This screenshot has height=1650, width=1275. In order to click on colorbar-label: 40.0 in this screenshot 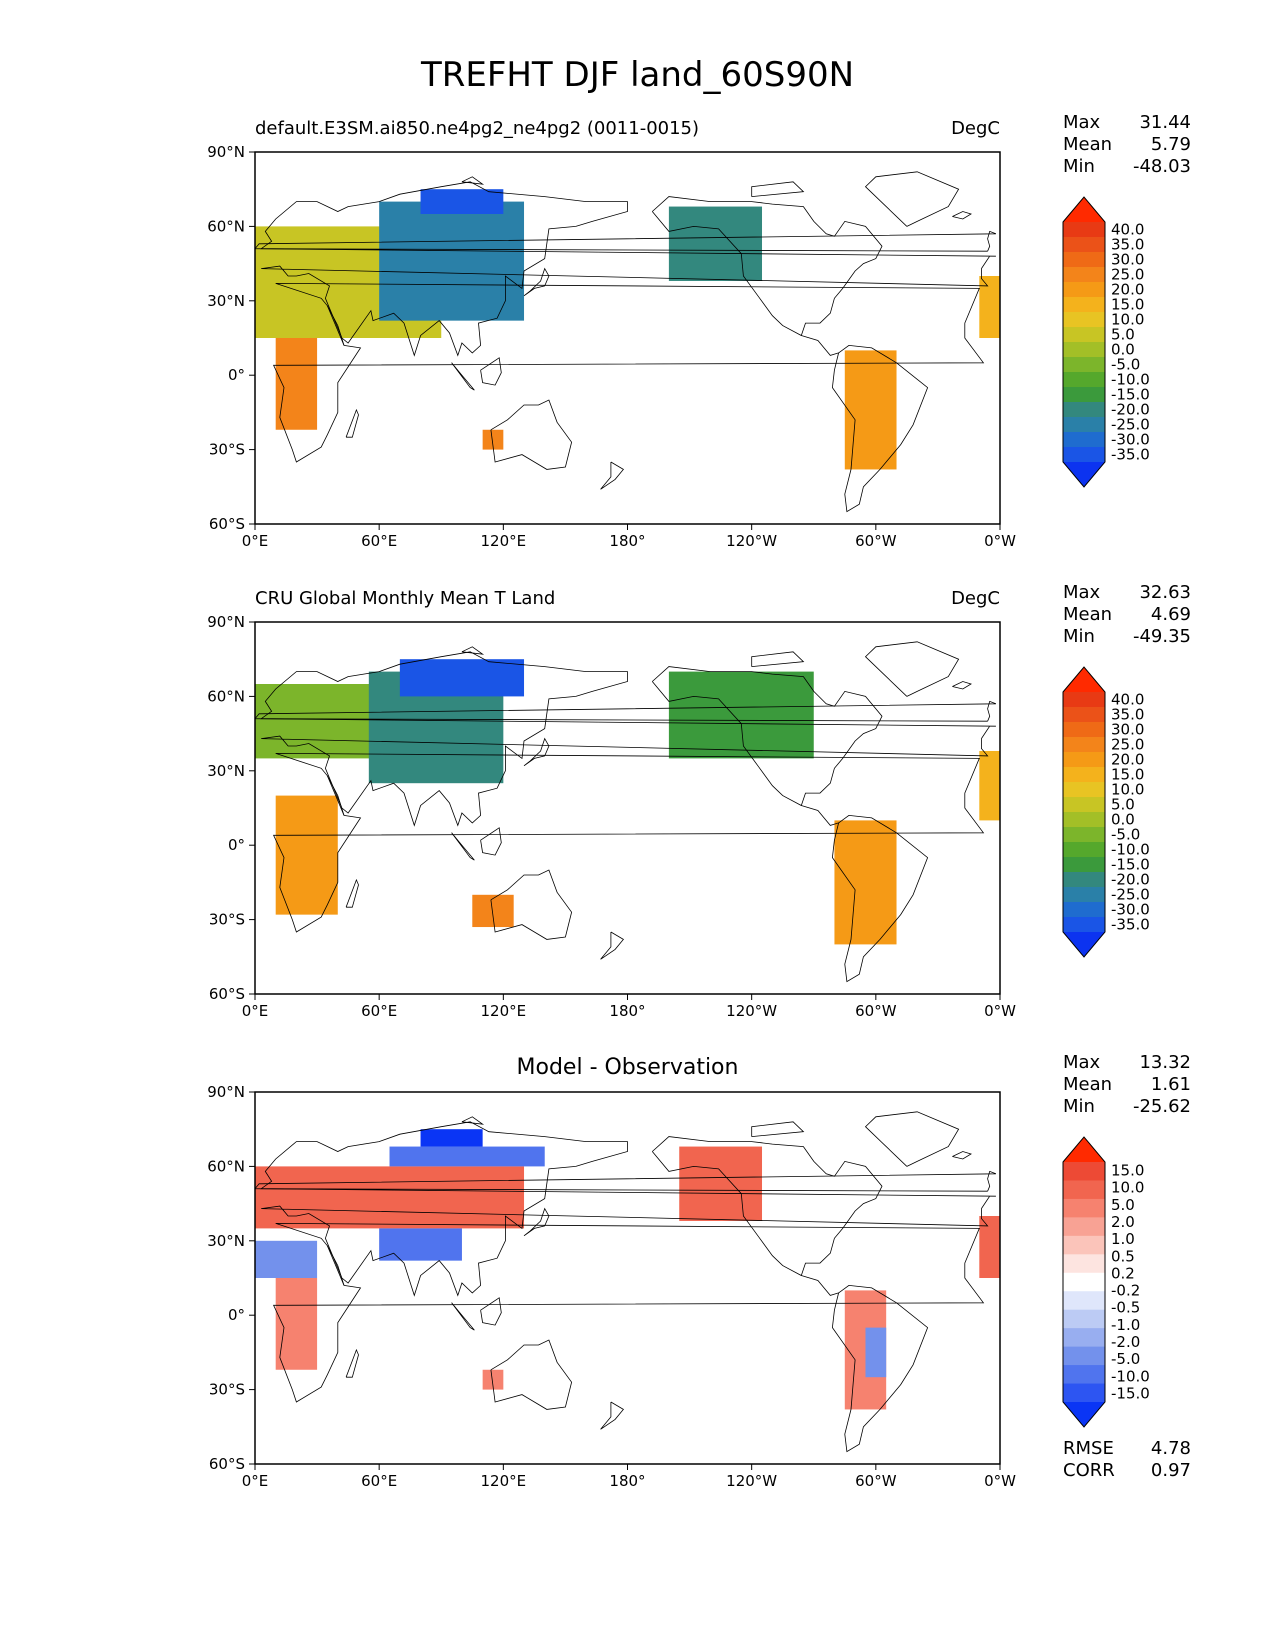, I will do `click(1127, 230)`.